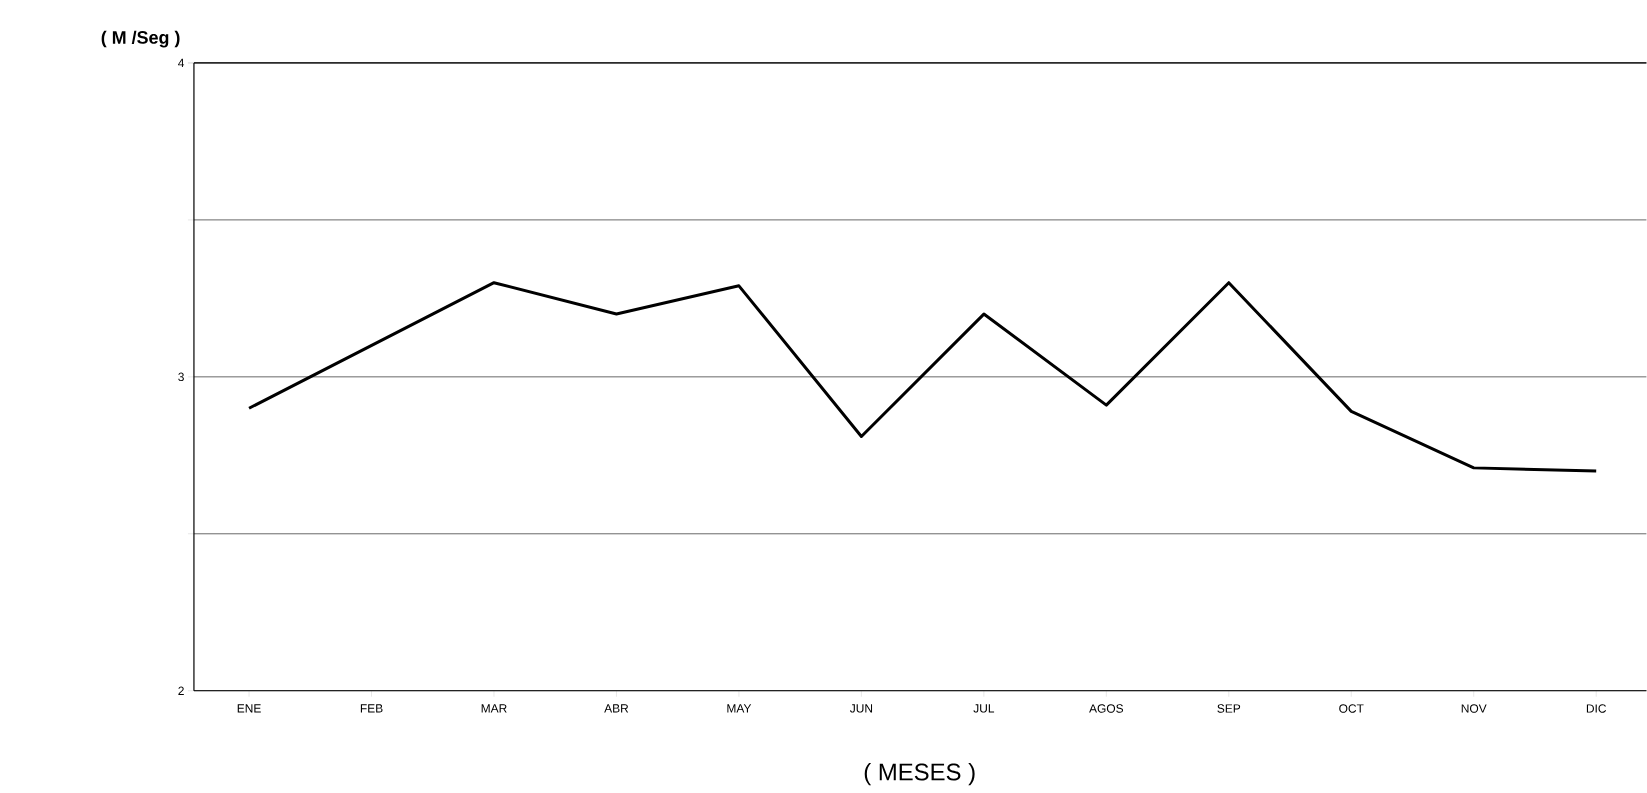  Describe the element at coordinates (984, 708) in the screenshot. I see `x-tick-label: JUL` at that location.